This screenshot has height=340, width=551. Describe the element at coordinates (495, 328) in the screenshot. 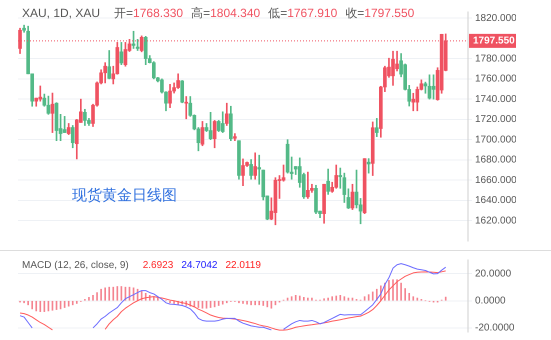

I see `y-tick-label: -20.0000` at that location.